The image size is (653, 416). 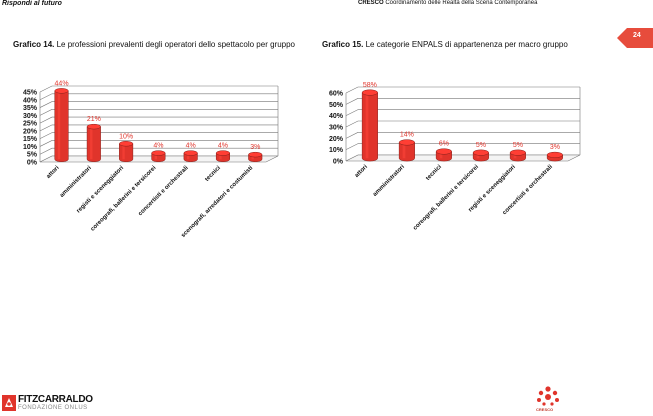 What do you see at coordinates (9, 403) in the screenshot?
I see `fitzcarraldo-logo-icon` at bounding box center [9, 403].